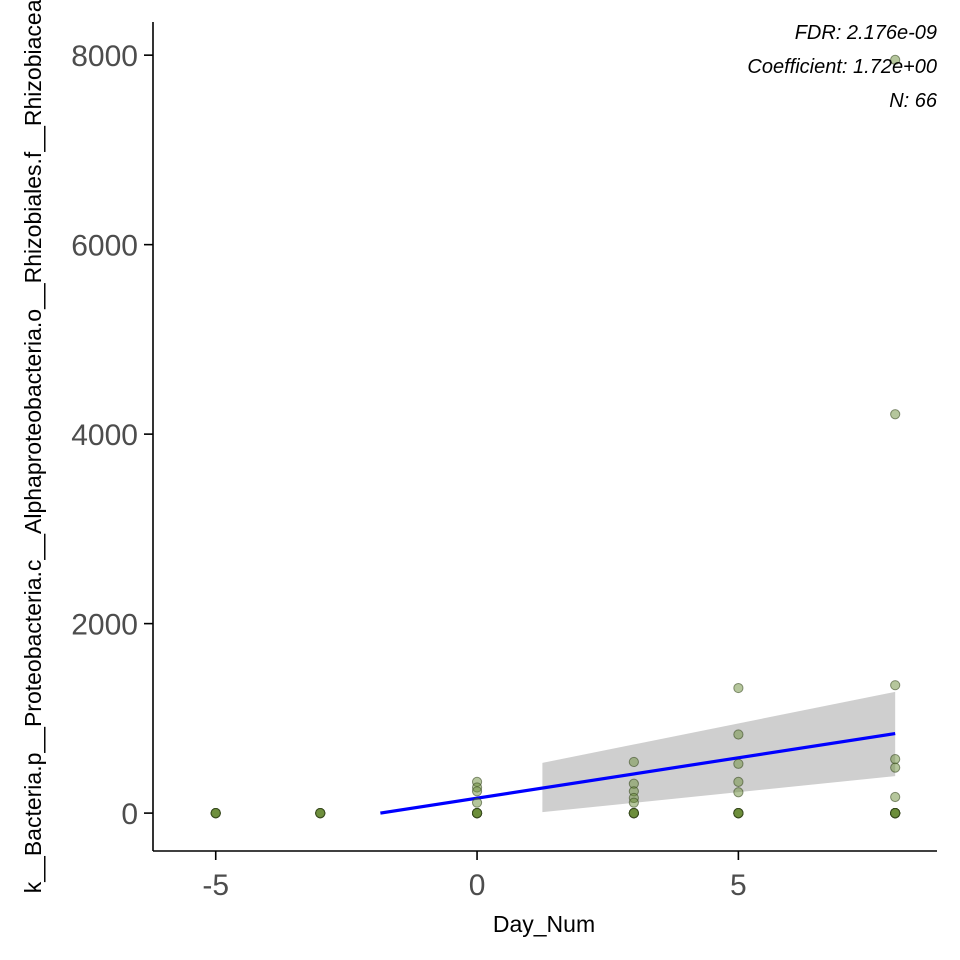  I want to click on confidence-band, so click(719, 752).